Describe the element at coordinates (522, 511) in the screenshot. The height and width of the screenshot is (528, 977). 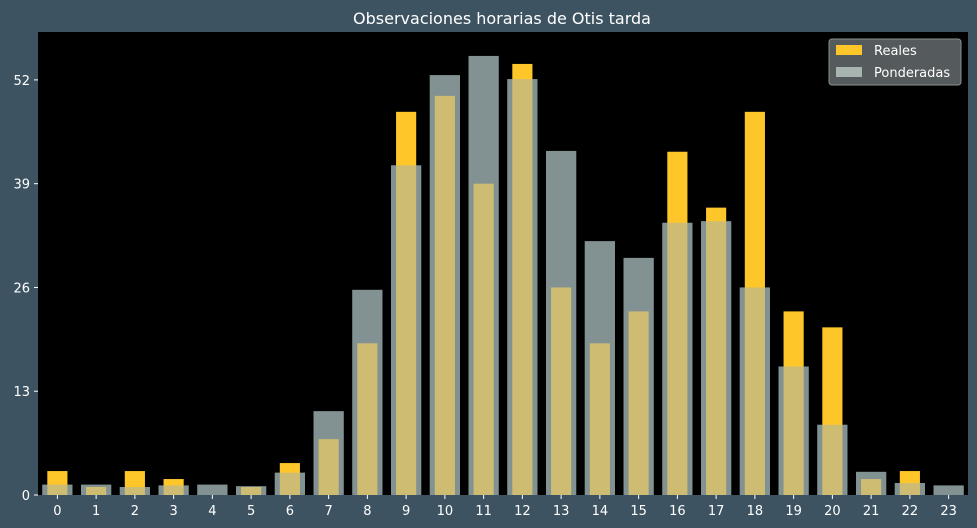
I see `x-tick-label-12: 12` at that location.